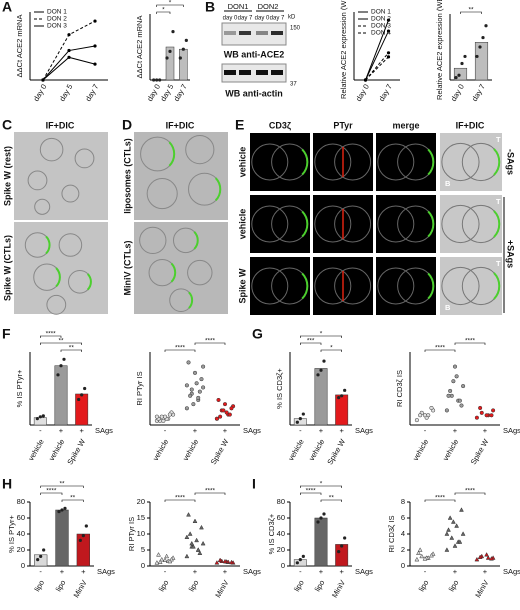 The width and height of the screenshot is (520, 610). I want to click on blot-image, so click(254, 34).